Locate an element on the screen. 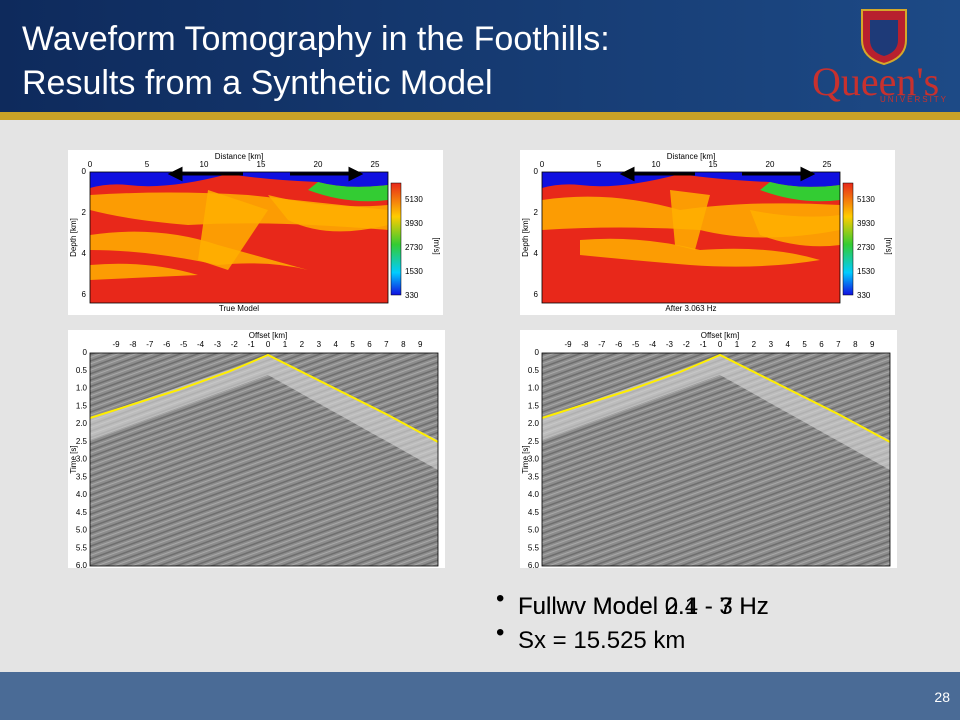 The image size is (960, 720). footer-bar is located at coordinates (480, 696).